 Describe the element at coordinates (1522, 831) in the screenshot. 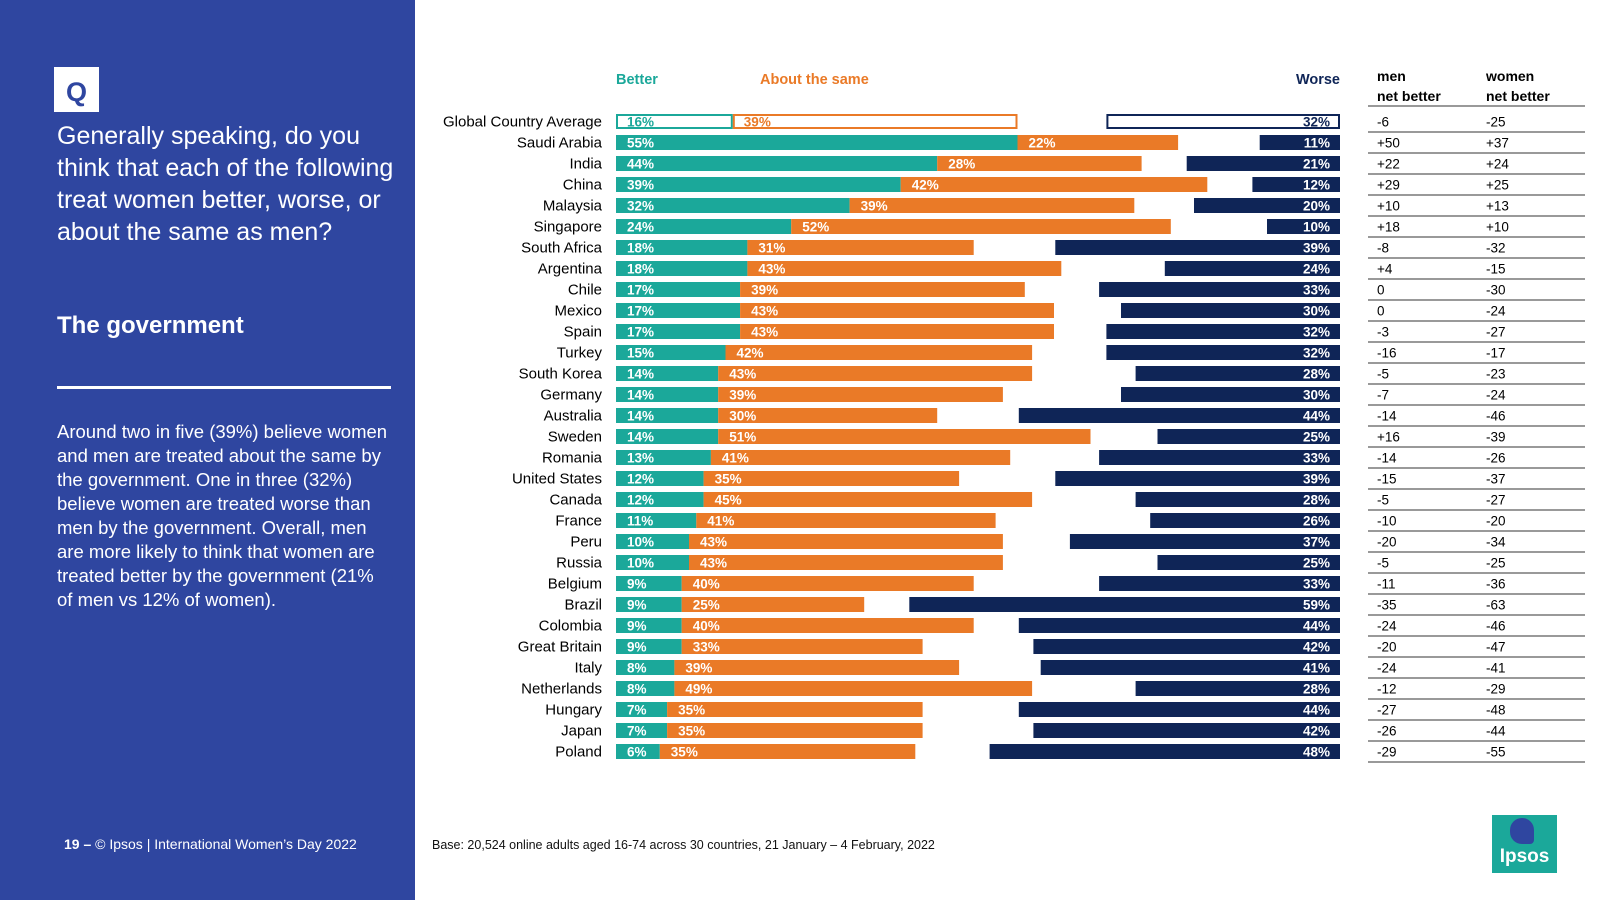

I see `logo-mark-icon` at that location.